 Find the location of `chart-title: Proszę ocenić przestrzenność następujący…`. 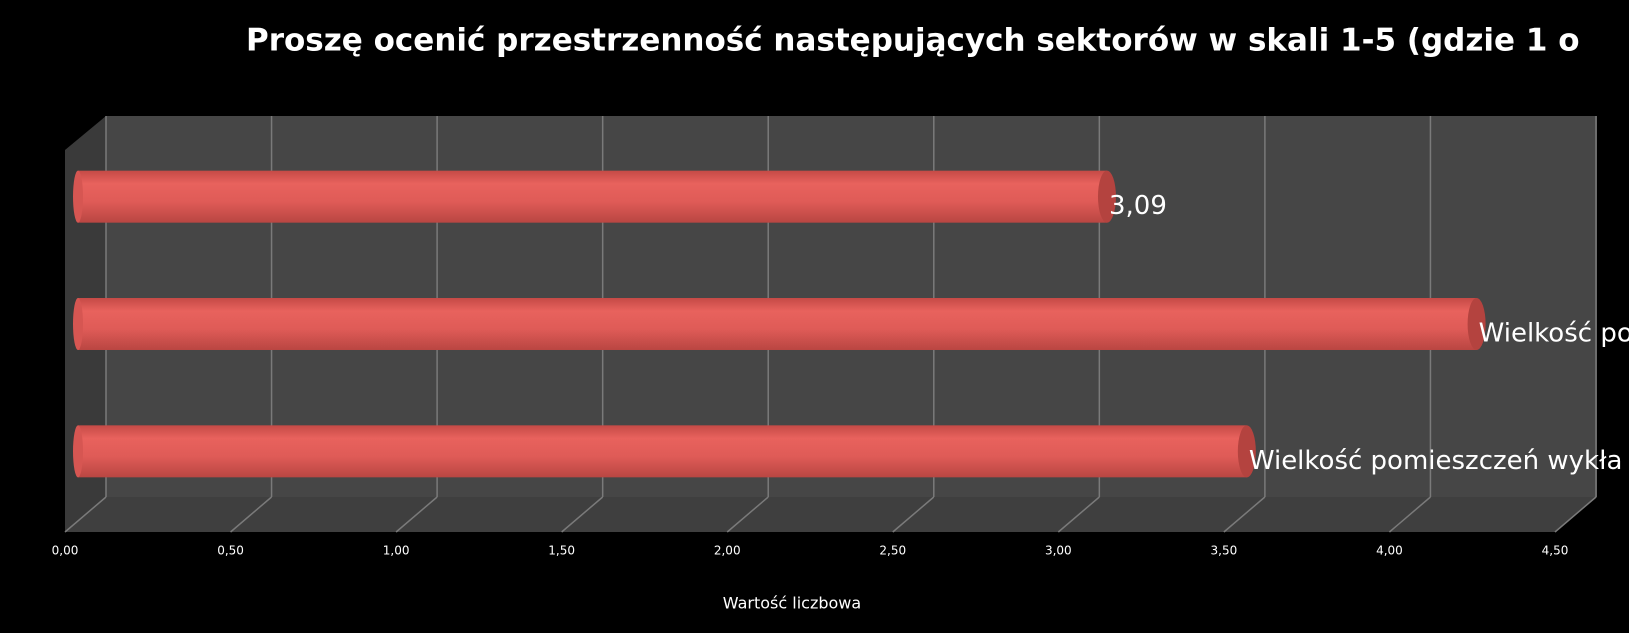

chart-title: Proszę ocenić przestrzenność następujący… is located at coordinates (913, 41).